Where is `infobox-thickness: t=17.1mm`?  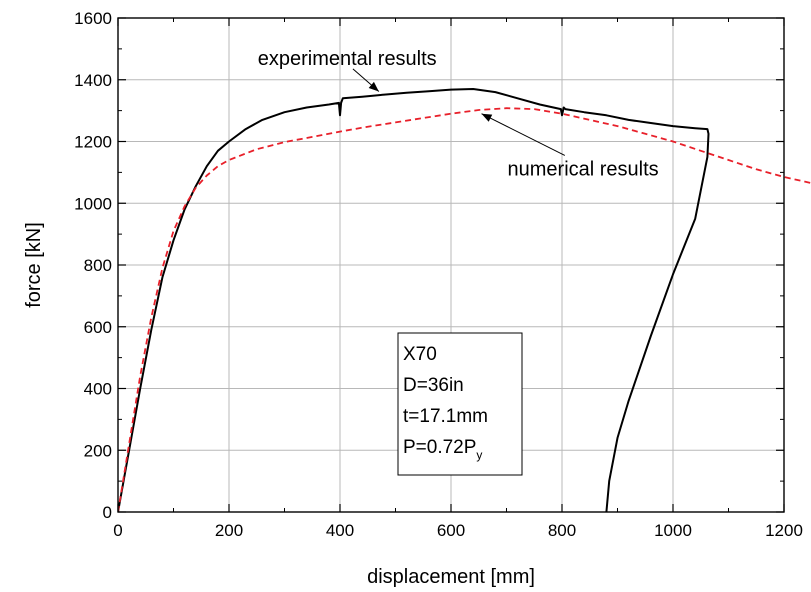 infobox-thickness: t=17.1mm is located at coordinates (445, 416).